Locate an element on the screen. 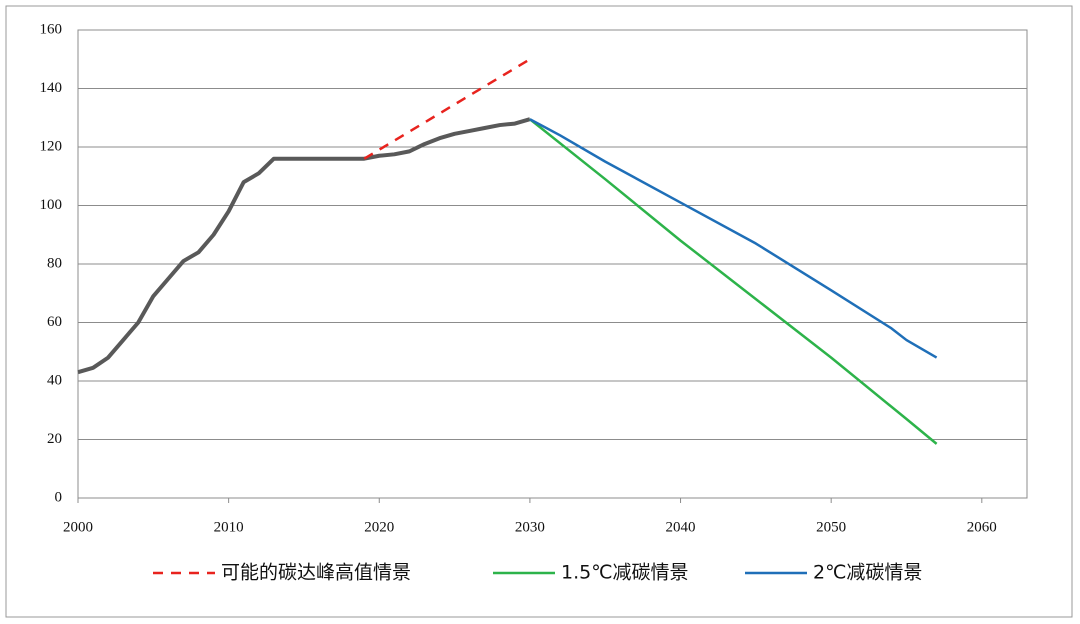 This screenshot has width=1080, height=624. y-tick-label: 60 is located at coordinates (54, 322).